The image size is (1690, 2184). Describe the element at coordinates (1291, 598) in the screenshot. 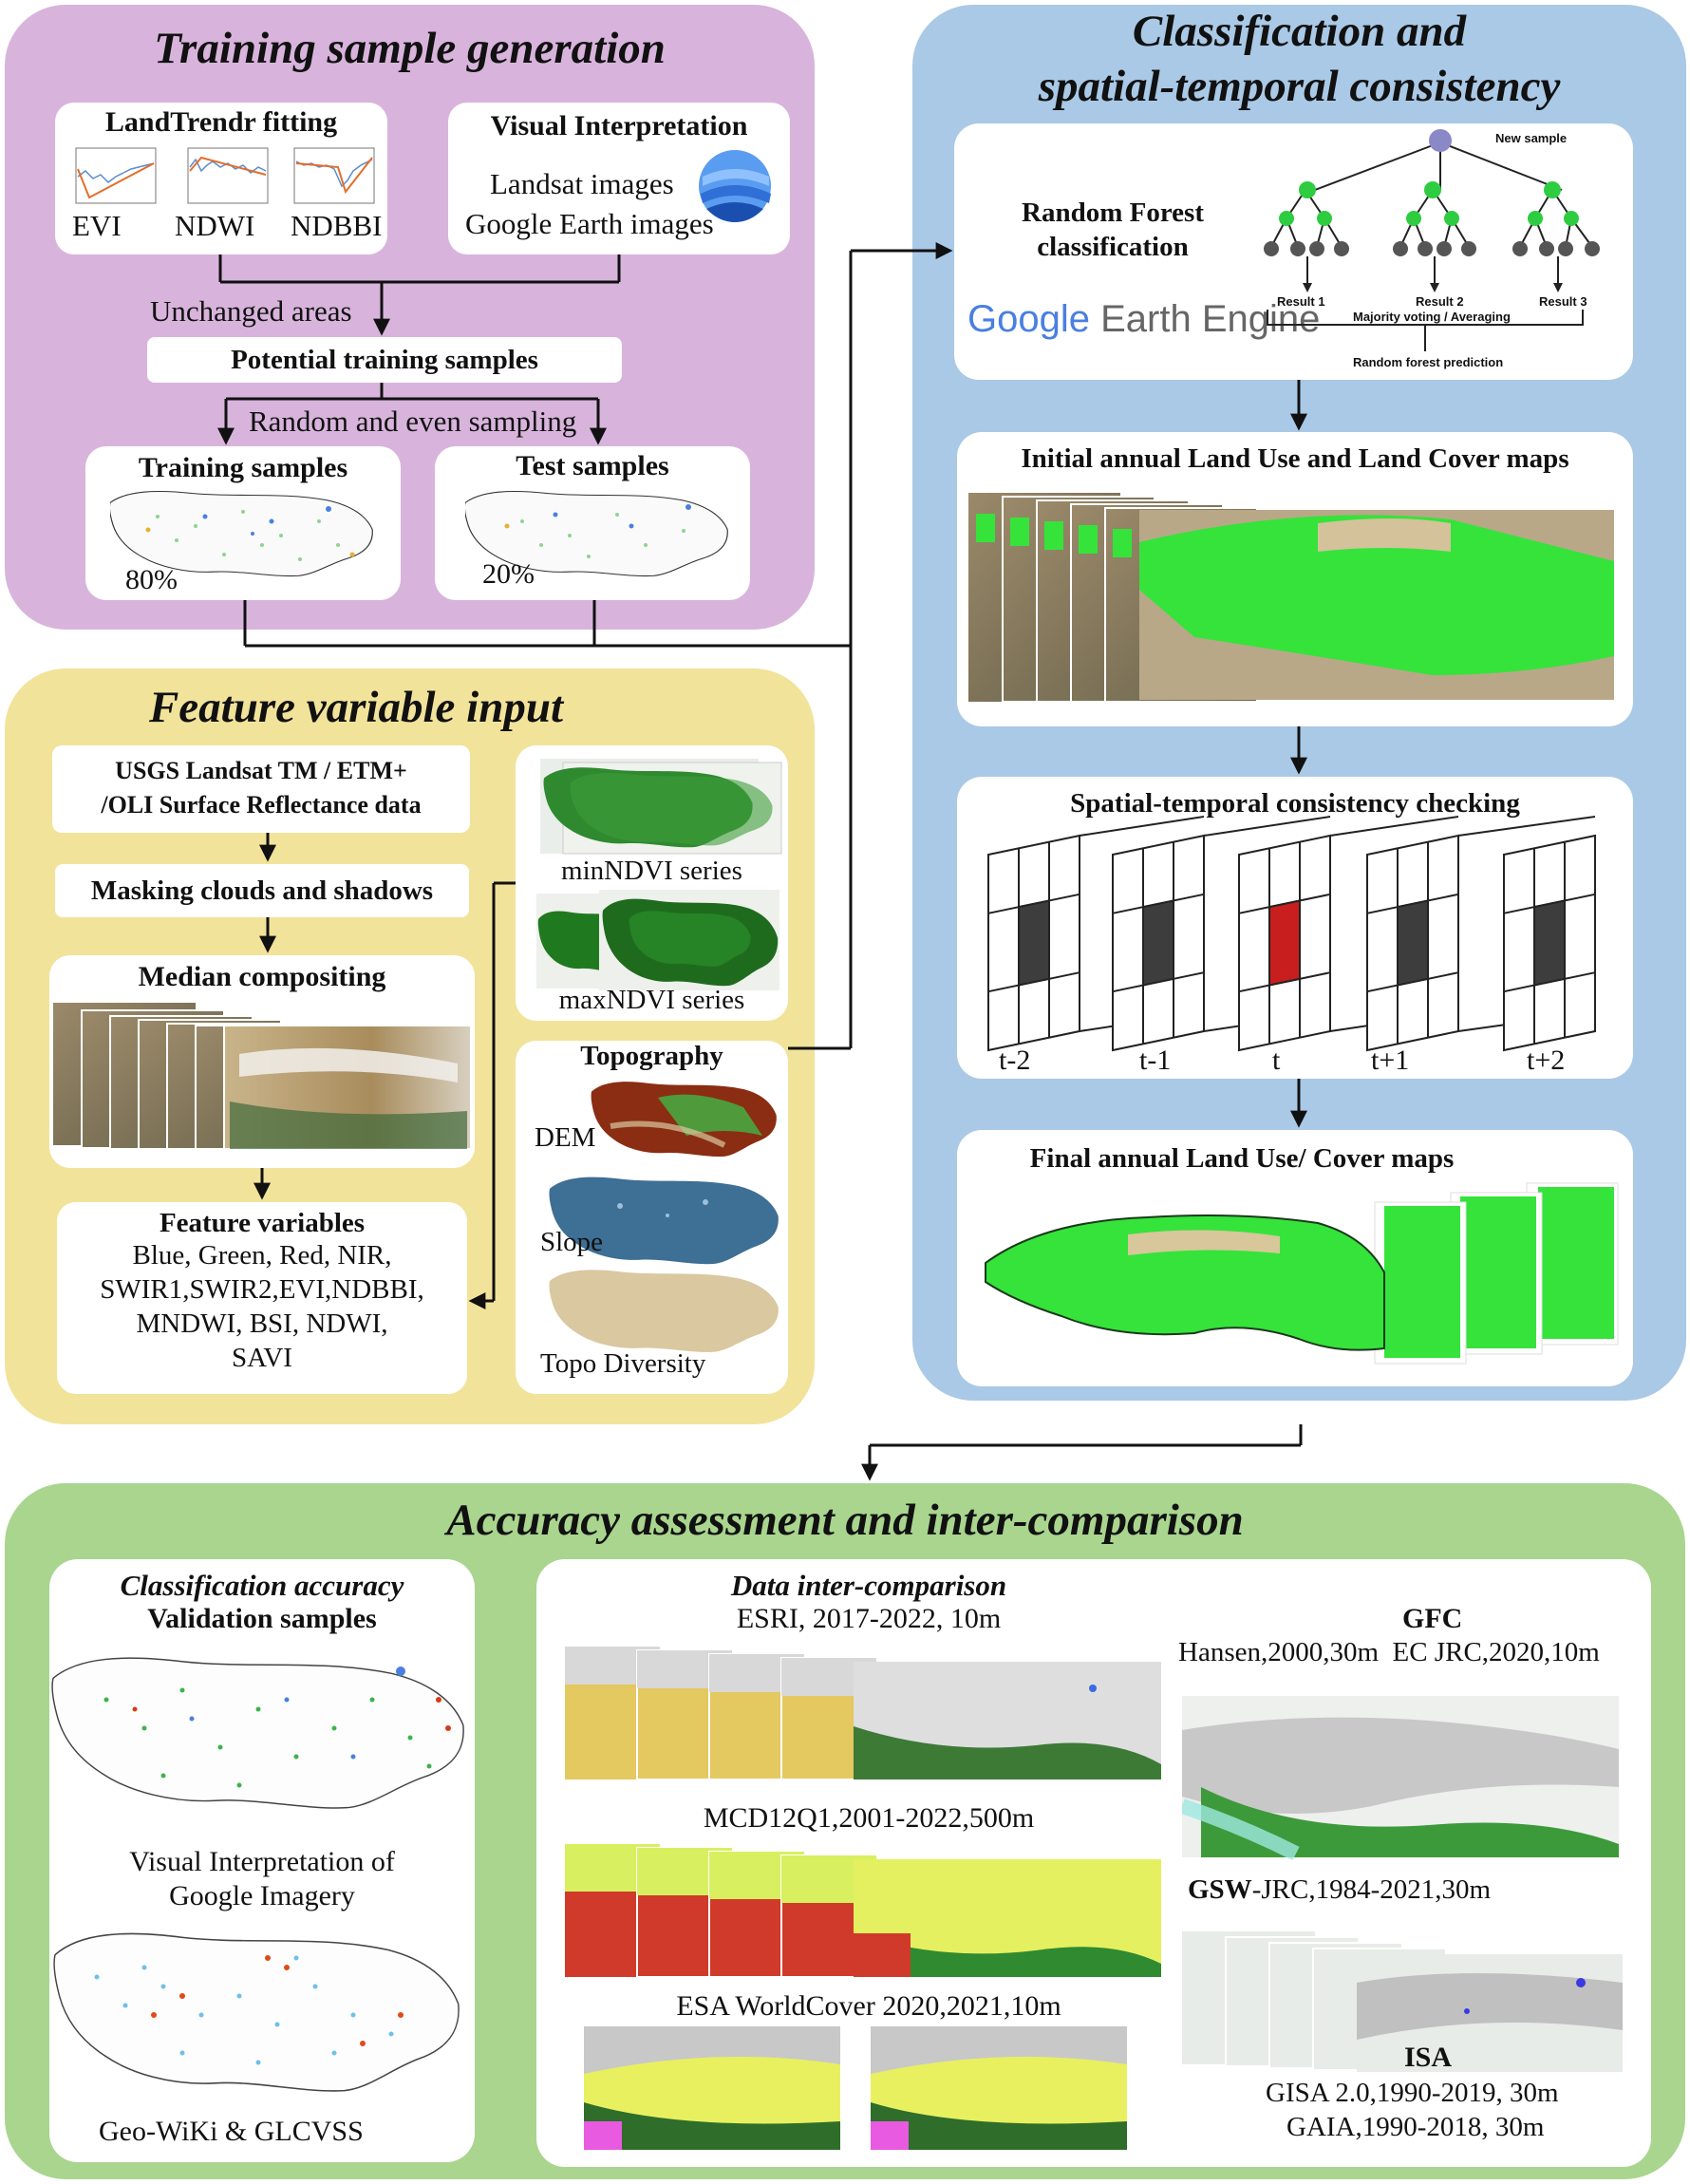

I see `initial-lulc-maps` at that location.